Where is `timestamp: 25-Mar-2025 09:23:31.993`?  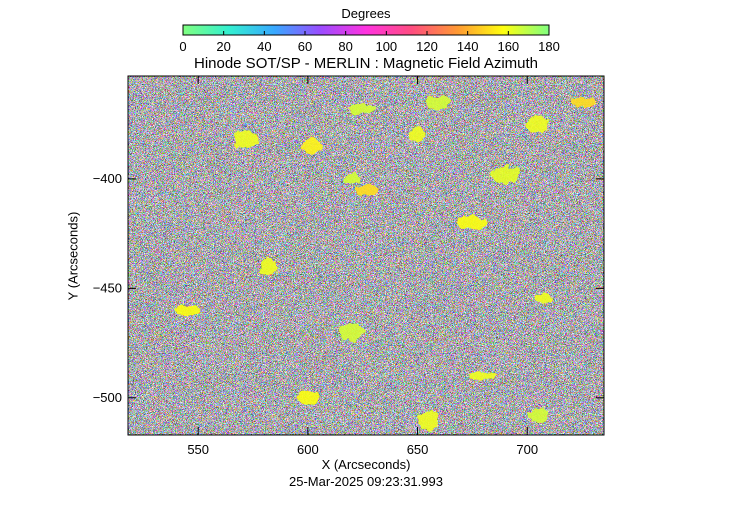 timestamp: 25-Mar-2025 09:23:31.993 is located at coordinates (366, 481).